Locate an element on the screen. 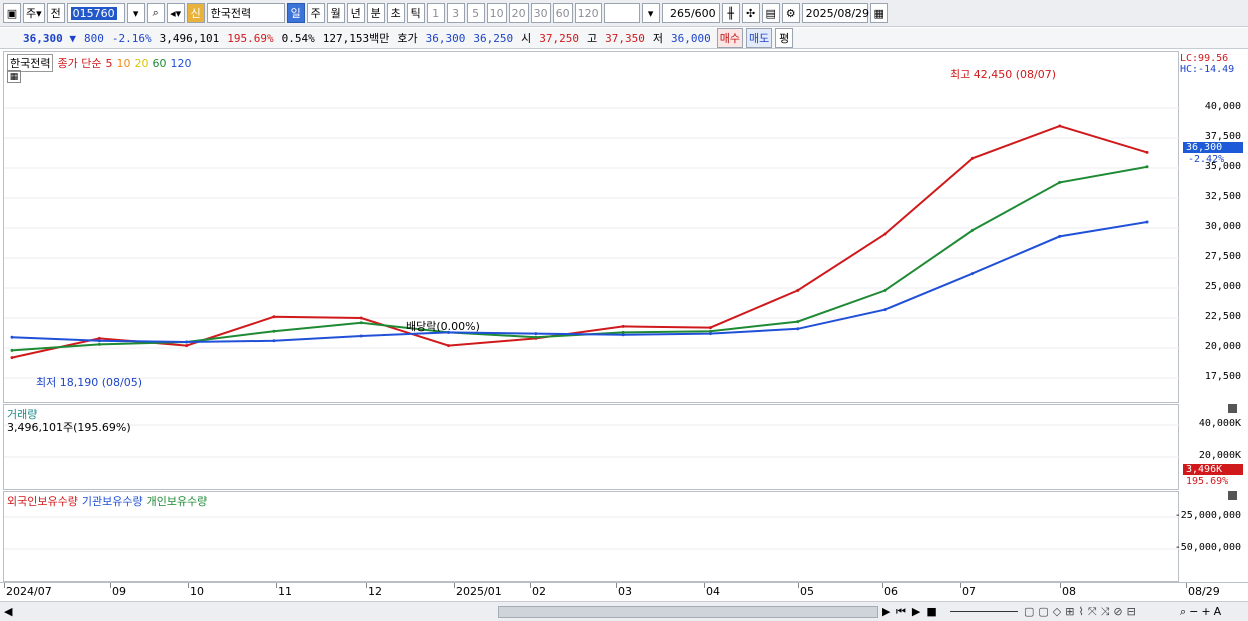 The image size is (1248, 621). code-dropdown-icon: ▾ is located at coordinates (135, 13).